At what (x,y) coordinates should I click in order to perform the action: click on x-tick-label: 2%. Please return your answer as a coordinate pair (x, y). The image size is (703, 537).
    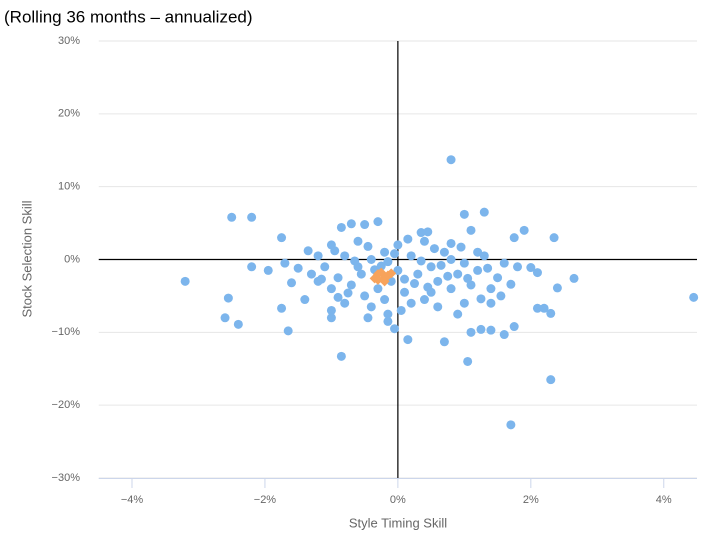
    Looking at the image, I should click on (531, 500).